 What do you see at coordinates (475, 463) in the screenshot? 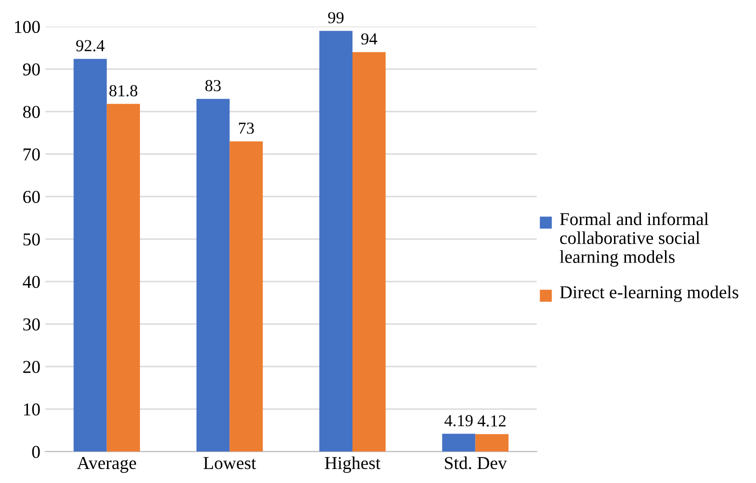
I see `x-tick-label: Std. Dev` at bounding box center [475, 463].